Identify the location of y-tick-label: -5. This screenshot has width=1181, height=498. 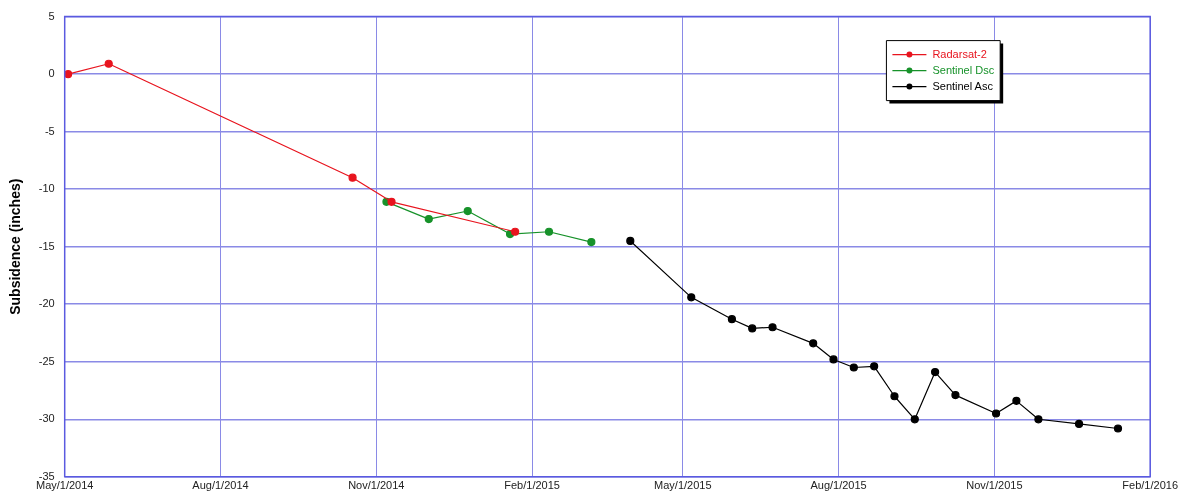
(49, 130).